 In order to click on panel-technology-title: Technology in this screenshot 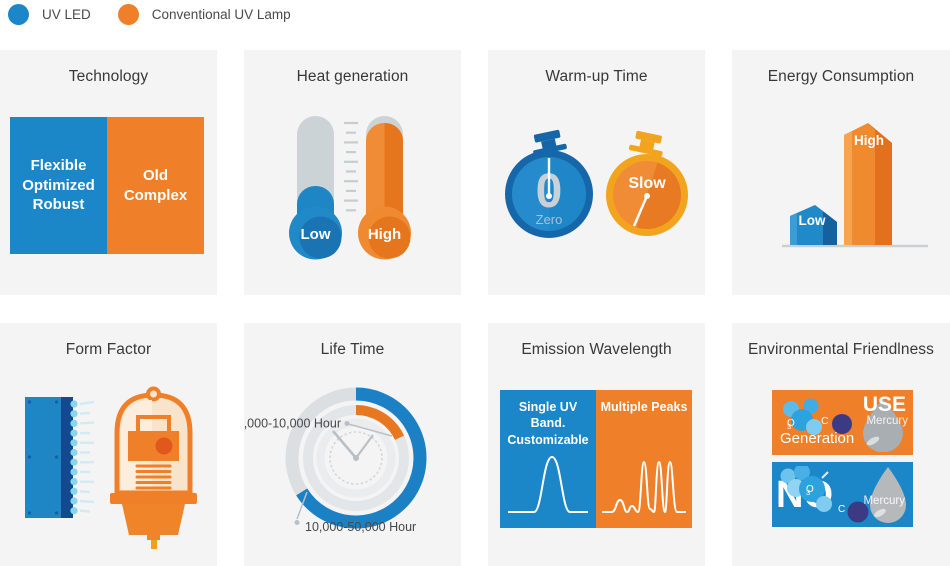, I will do `click(108, 76)`.